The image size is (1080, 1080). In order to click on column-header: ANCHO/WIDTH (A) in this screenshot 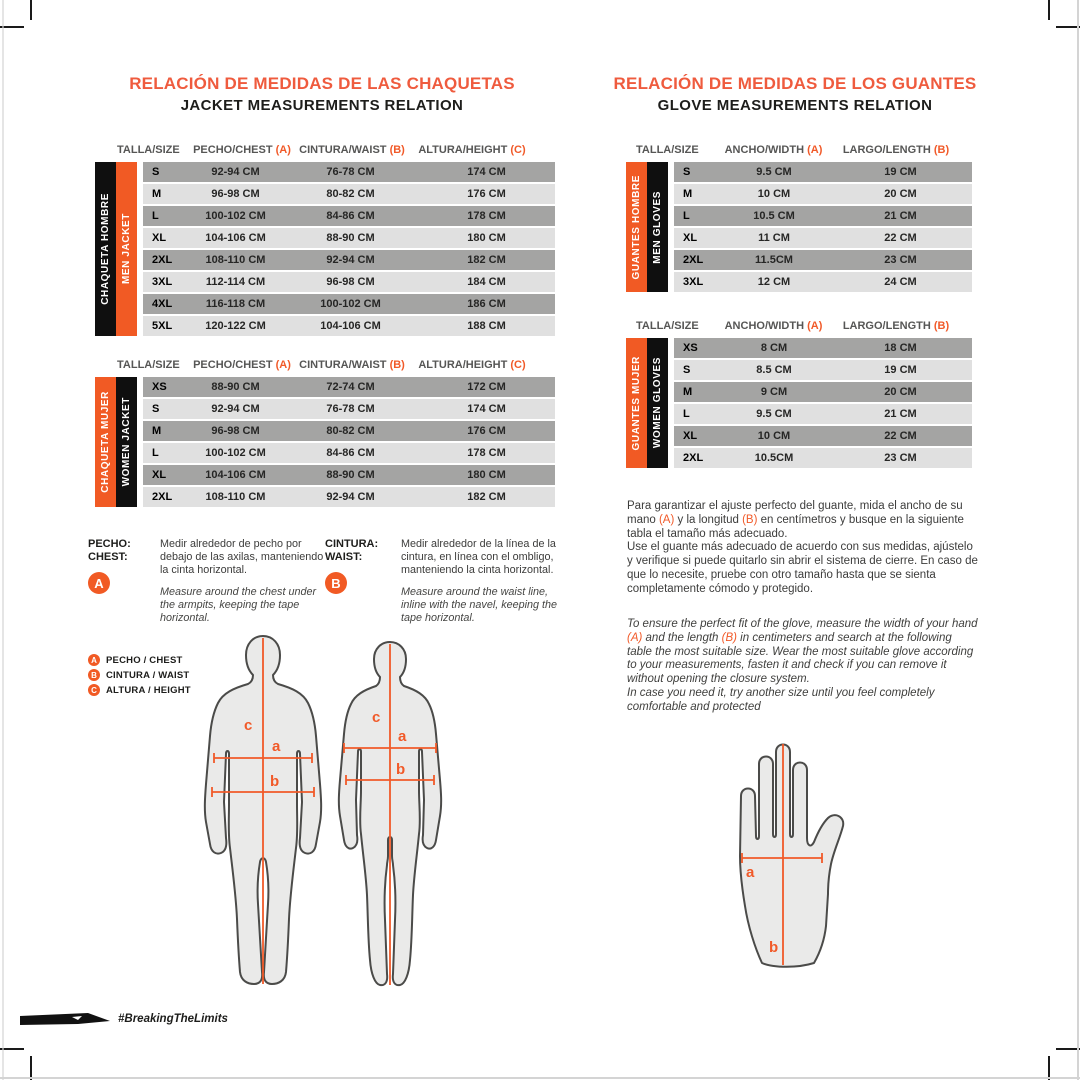, I will do `click(773, 150)`.